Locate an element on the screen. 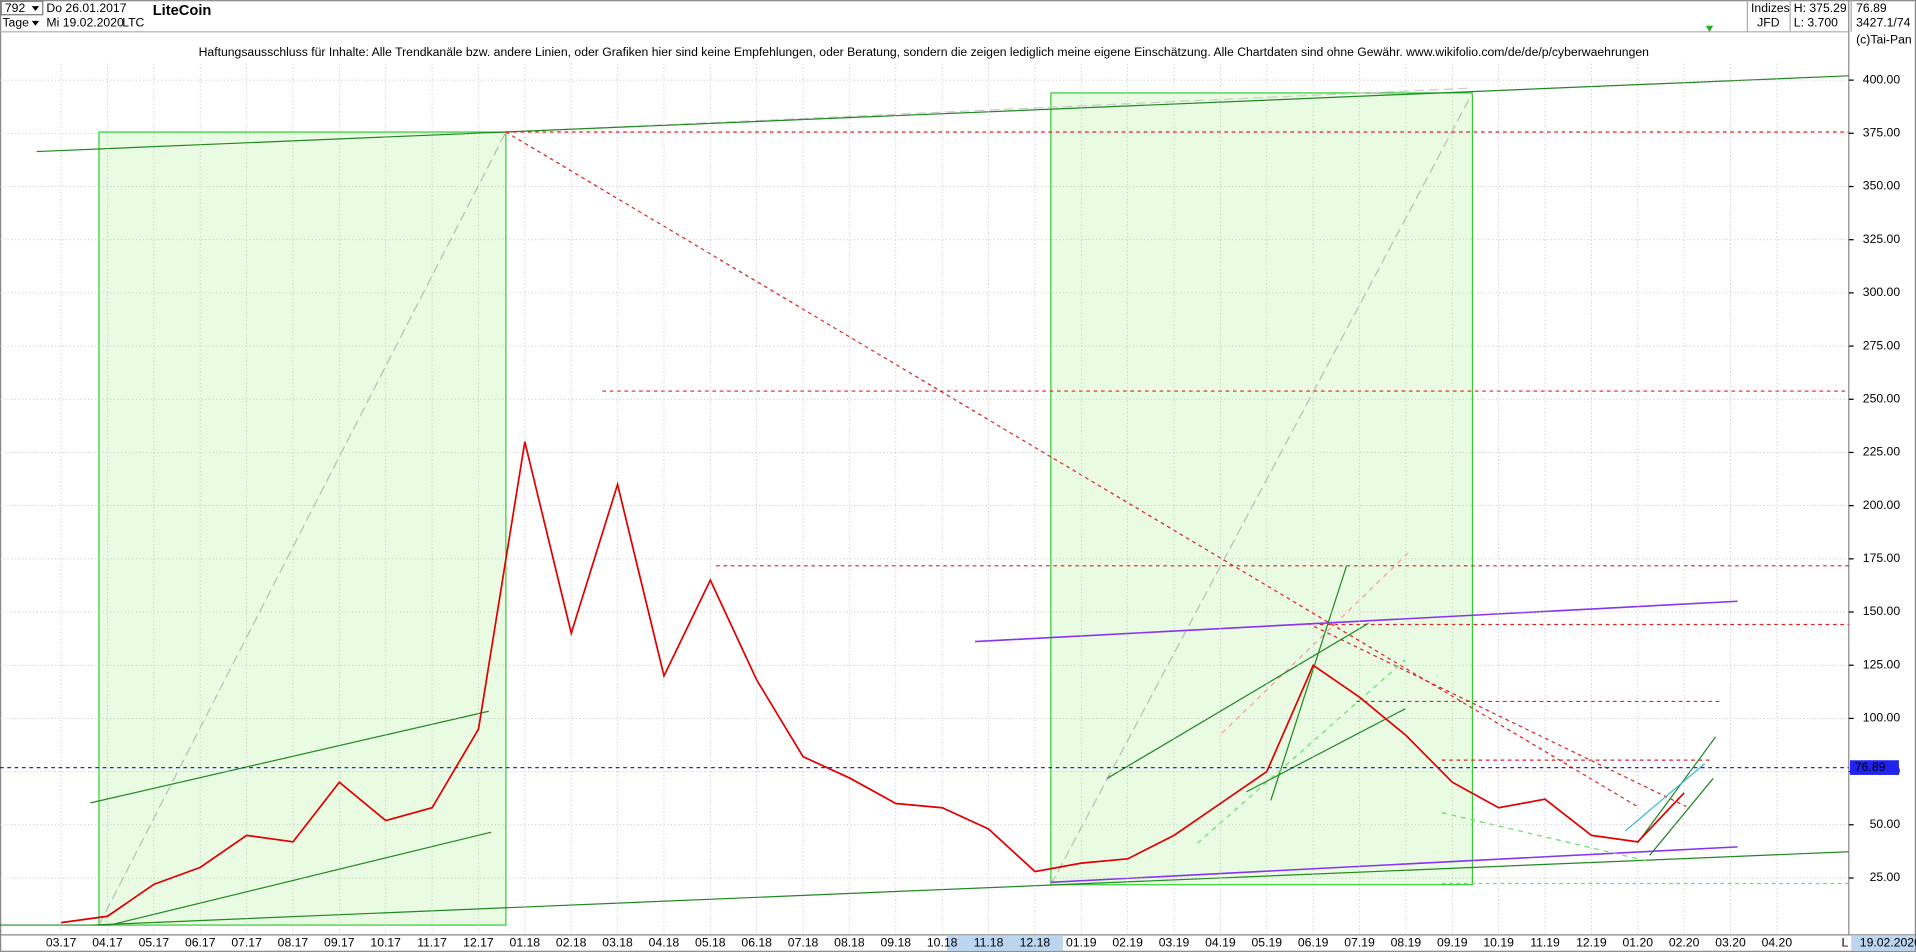 This screenshot has width=1916, height=952. last-price-label: 76.89 is located at coordinates (1870, 767).